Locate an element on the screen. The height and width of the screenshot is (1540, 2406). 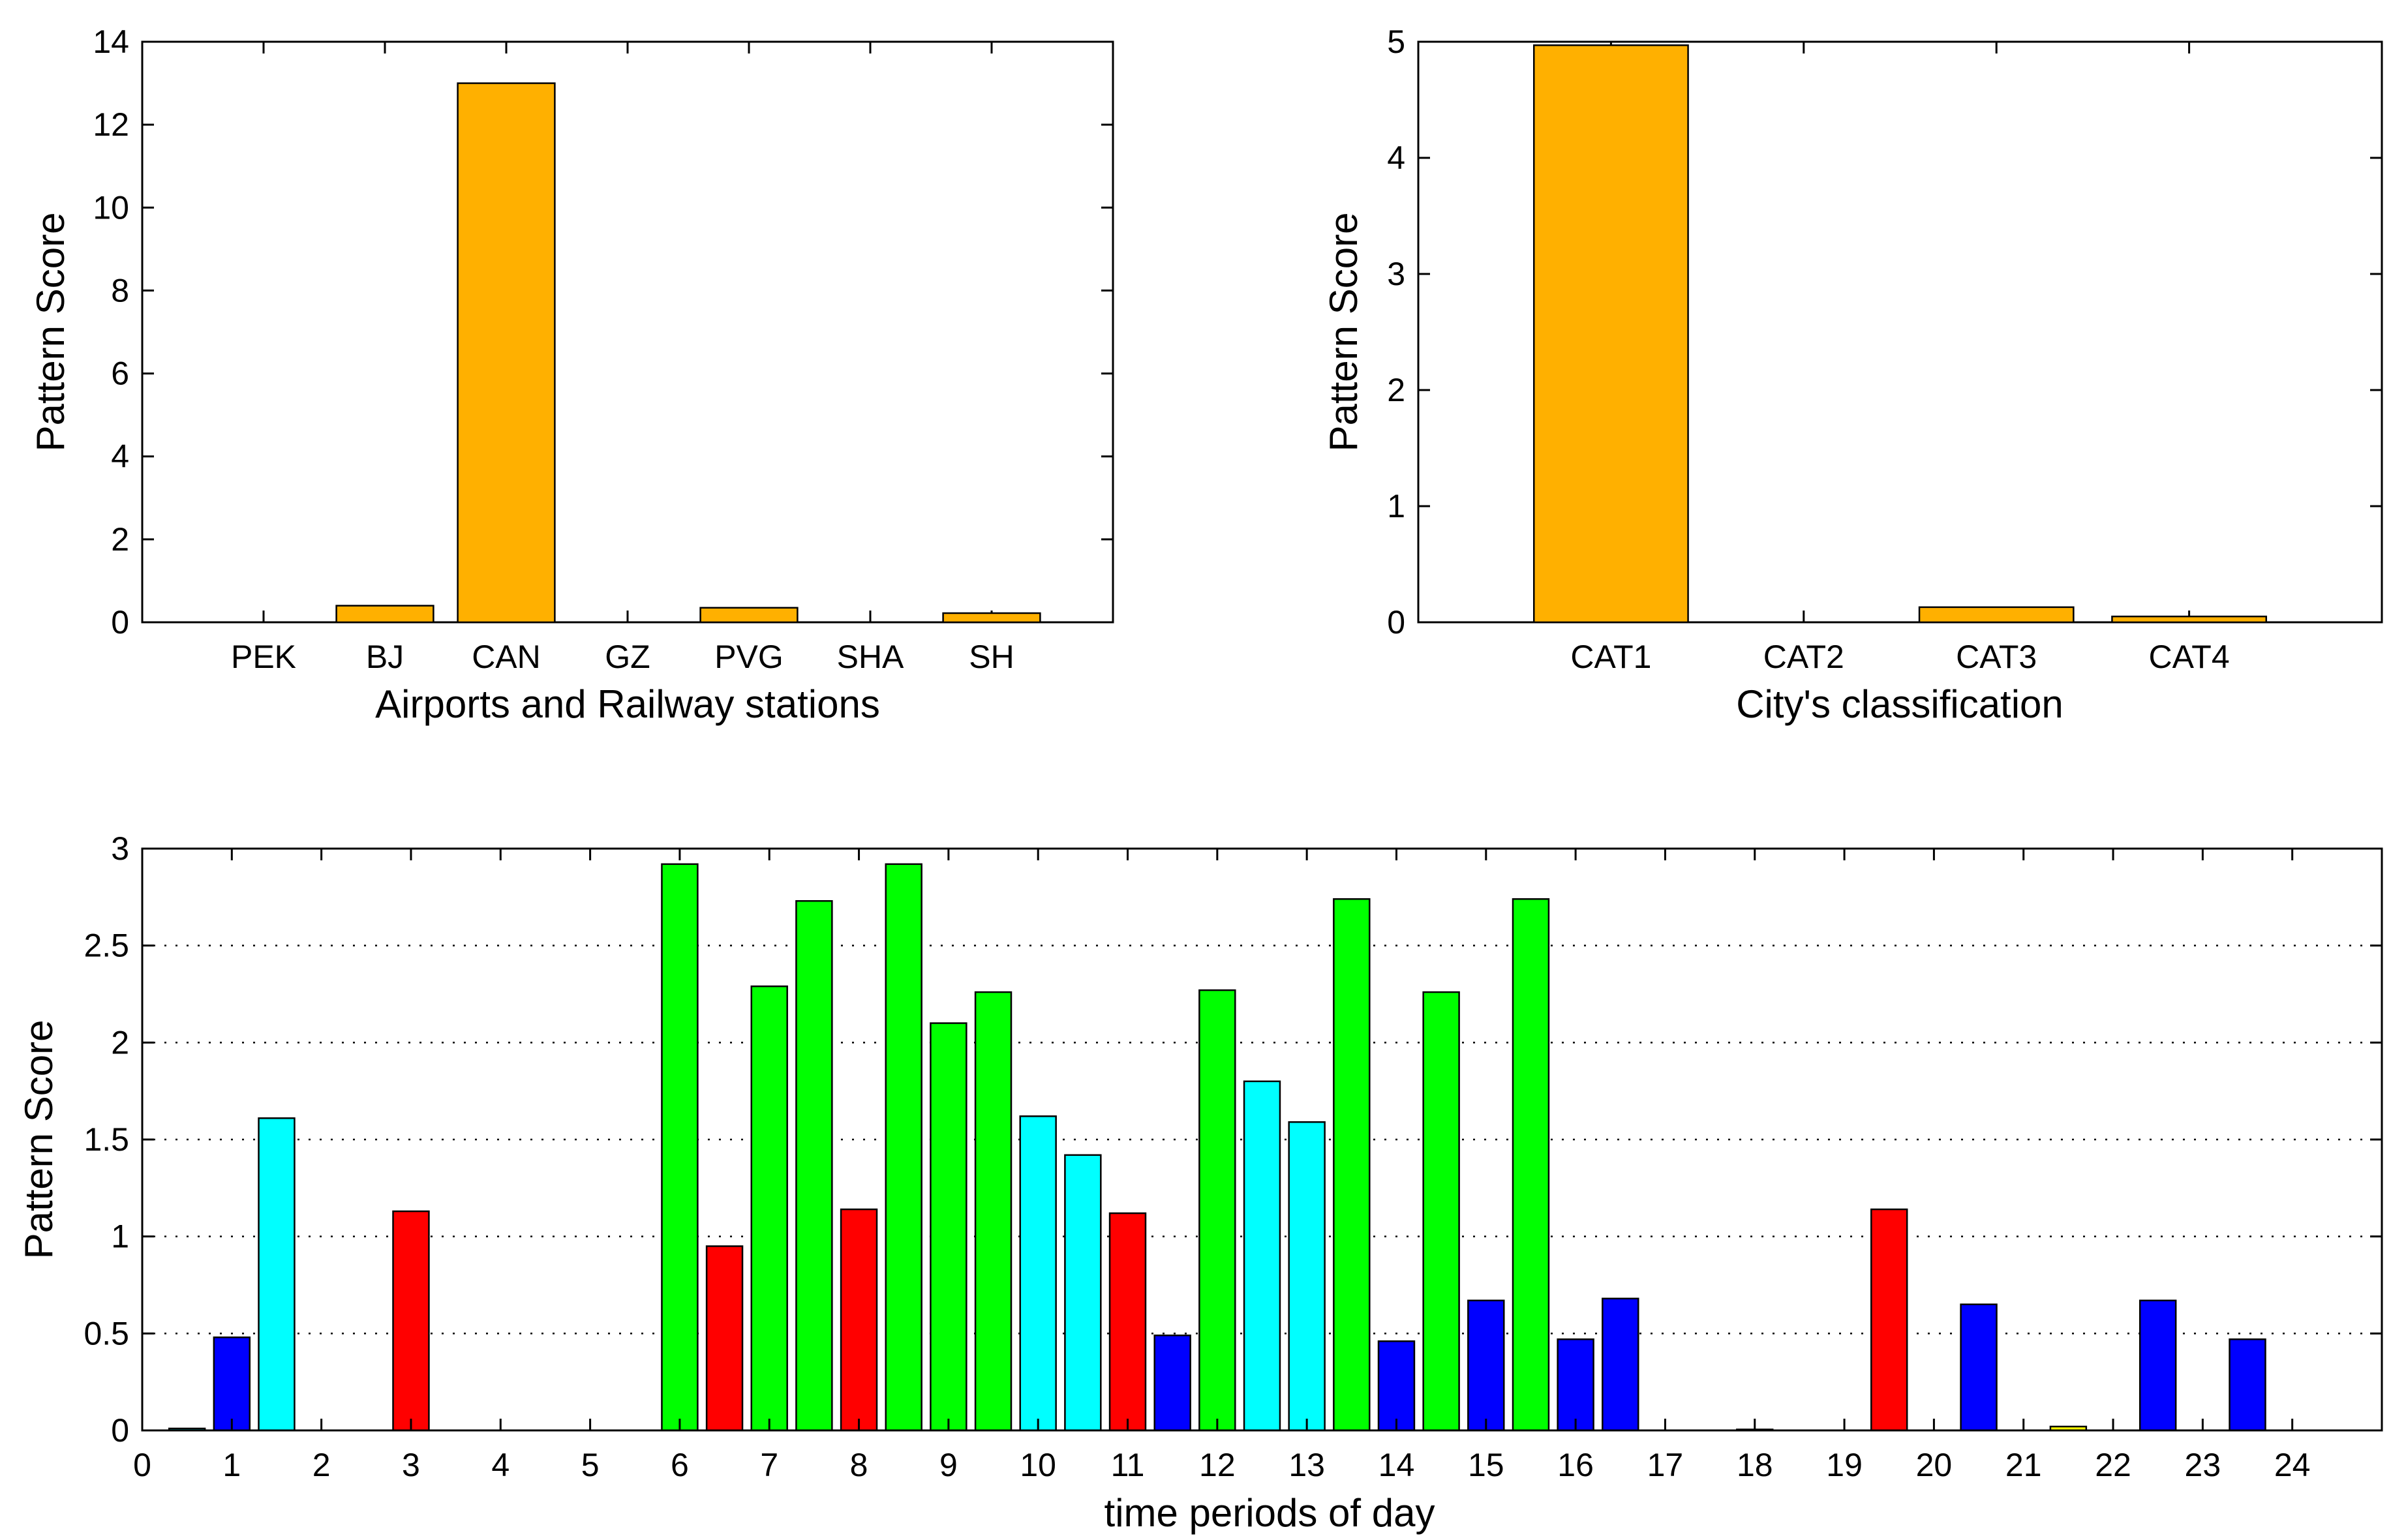
x-tick-label: 6 is located at coordinates (680, 1465).